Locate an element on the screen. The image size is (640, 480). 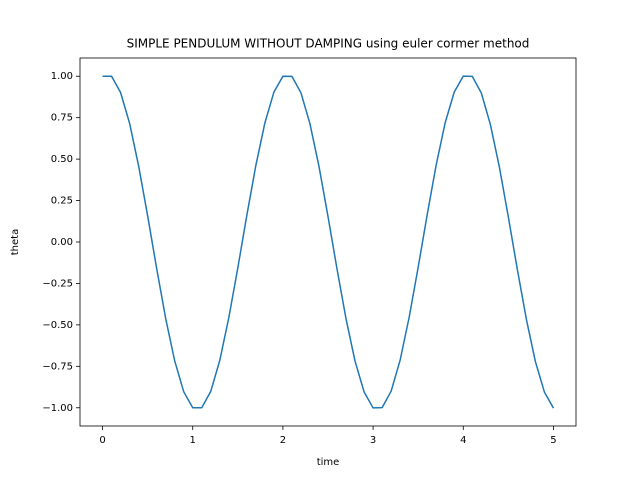
y-tick-label: 0.00 is located at coordinates (62, 242).